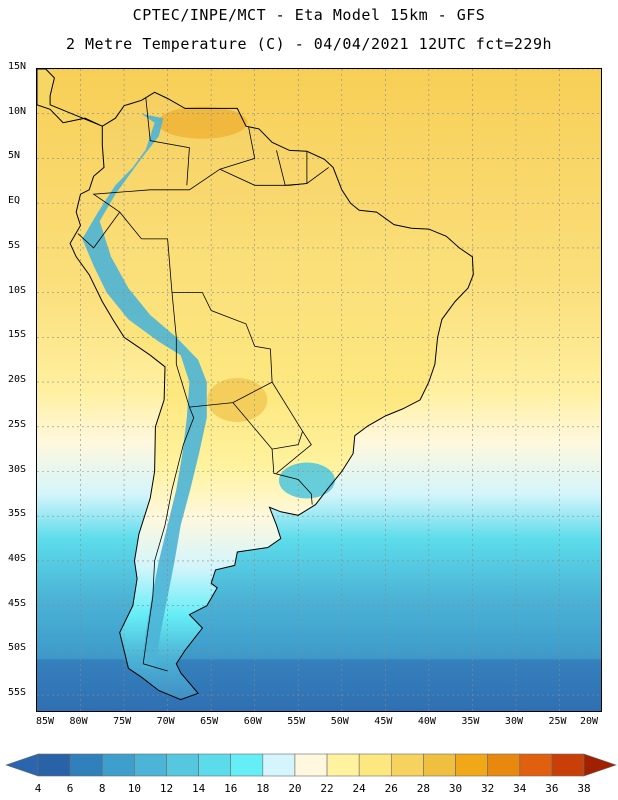 This screenshot has width=618, height=800. I want to click on coastline-central-america, so click(70, 98).